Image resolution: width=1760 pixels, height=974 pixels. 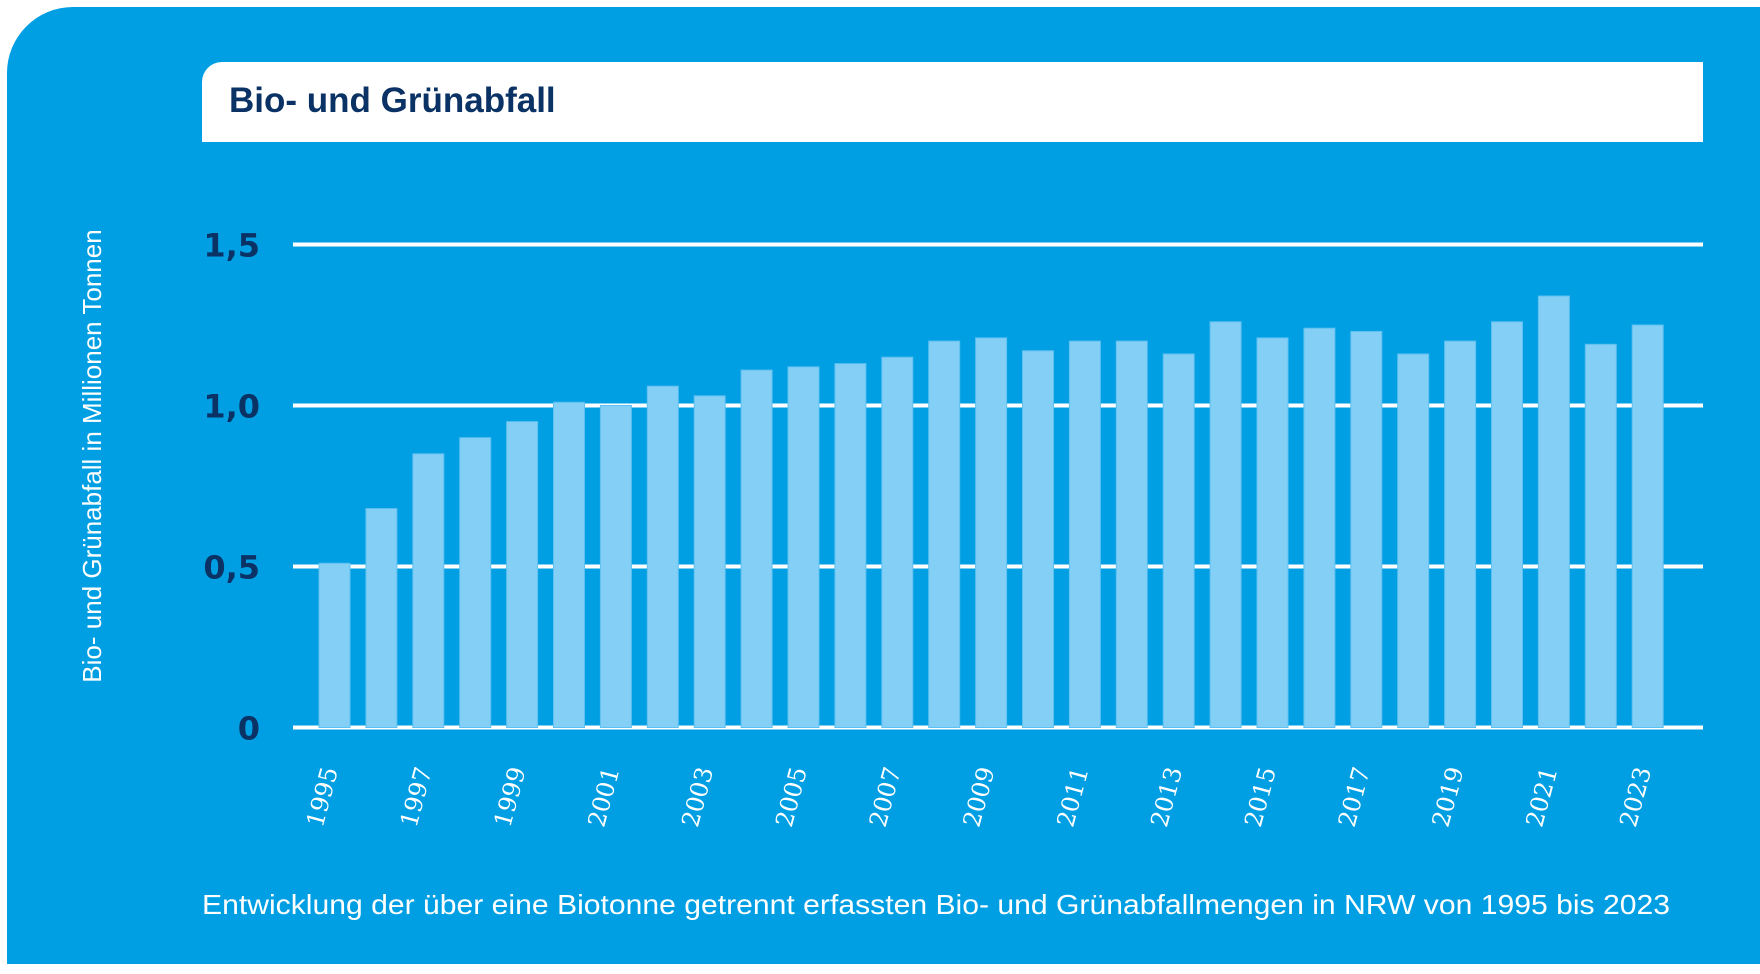 I want to click on x-tick-label: 2019, so click(x=1448, y=797).